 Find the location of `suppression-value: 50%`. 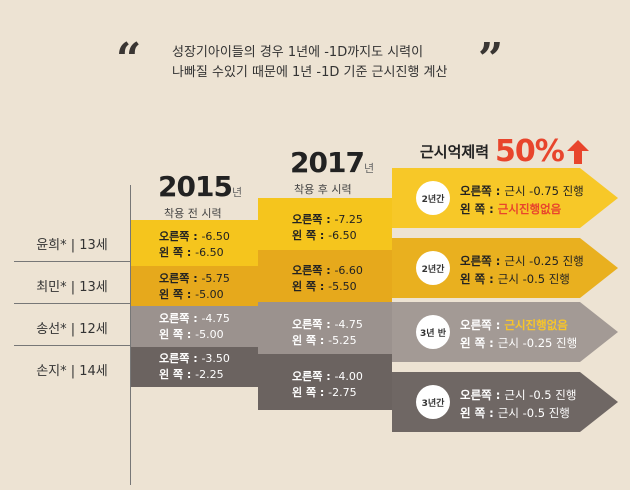

suppression-value: 50% is located at coordinates (530, 151).